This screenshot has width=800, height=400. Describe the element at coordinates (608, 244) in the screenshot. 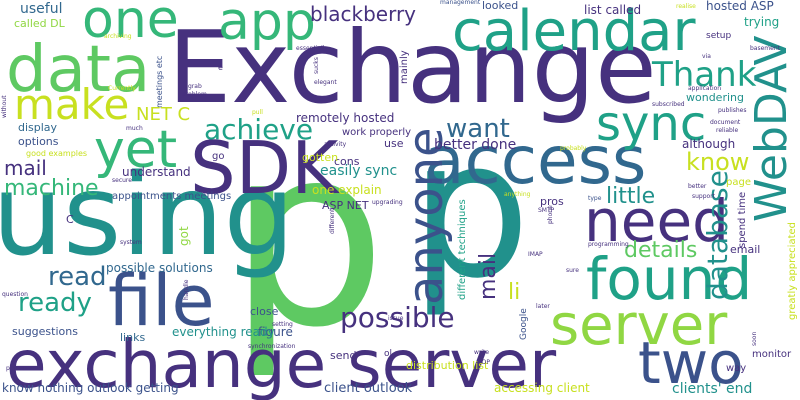

I see `word-programming: programming` at that location.